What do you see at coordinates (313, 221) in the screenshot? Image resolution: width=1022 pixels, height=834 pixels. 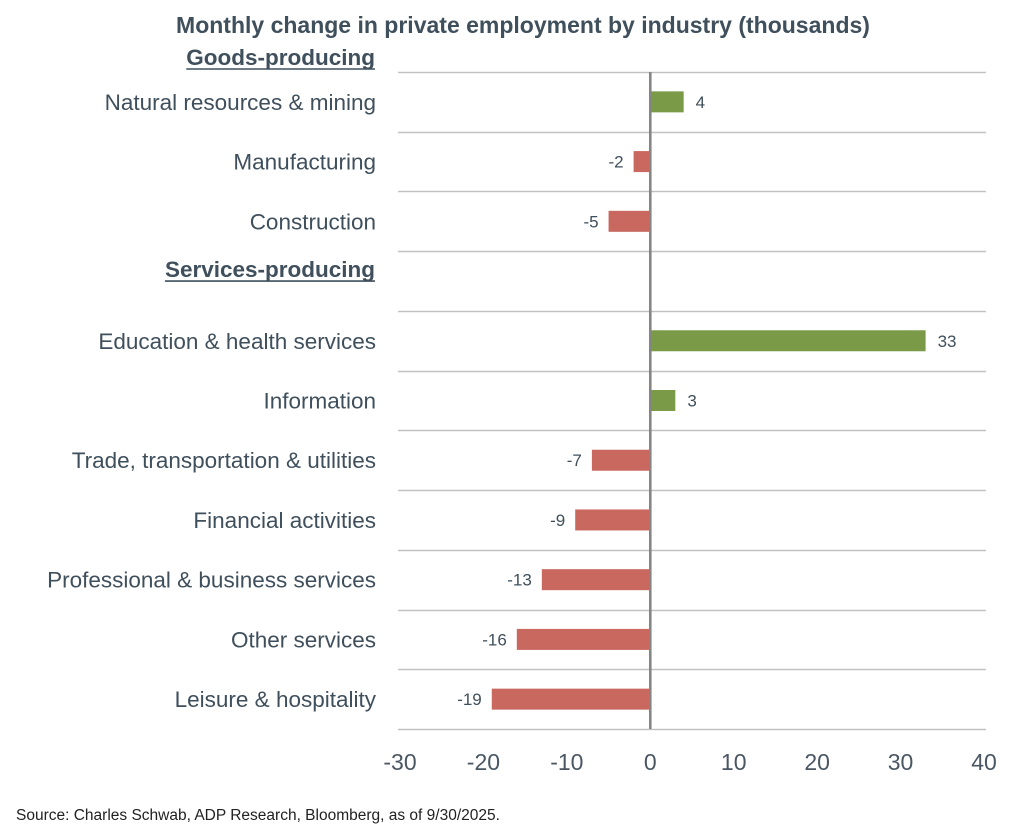 I see `category-label: Construction` at bounding box center [313, 221].